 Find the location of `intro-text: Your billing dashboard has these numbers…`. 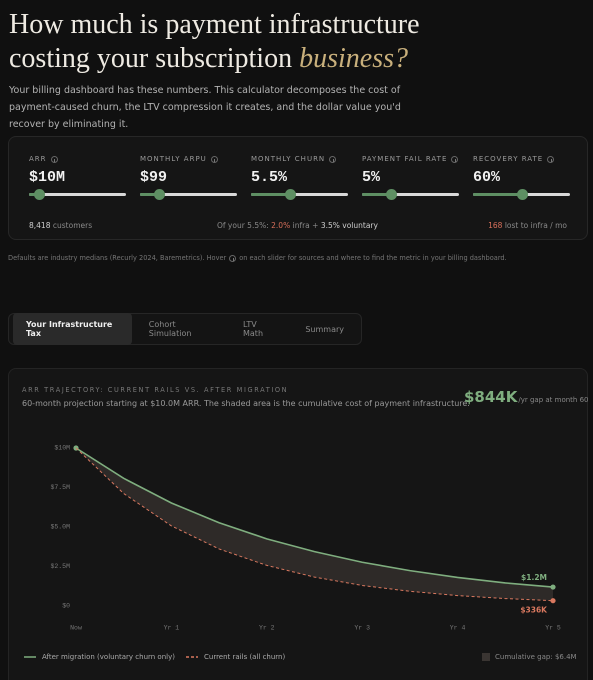

intro-text: Your billing dashboard has these numbers… is located at coordinates (205, 107).